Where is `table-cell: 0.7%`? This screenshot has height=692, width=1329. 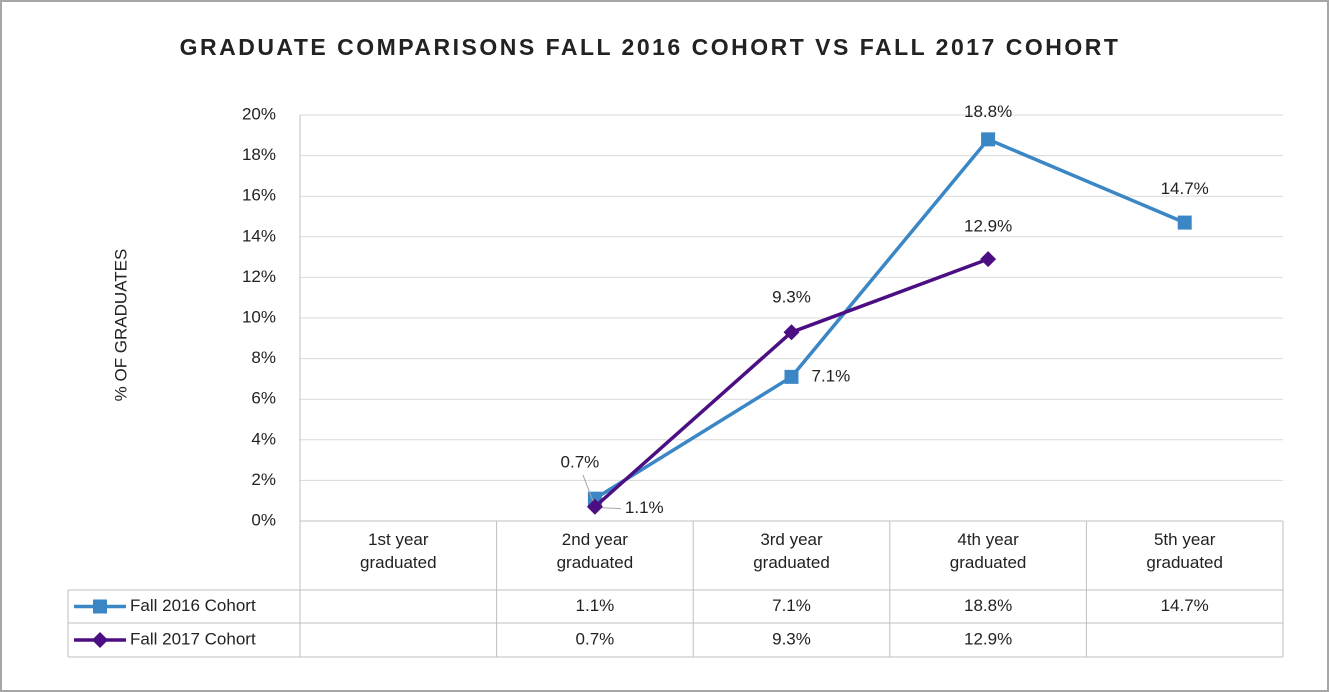 table-cell: 0.7% is located at coordinates (595, 638).